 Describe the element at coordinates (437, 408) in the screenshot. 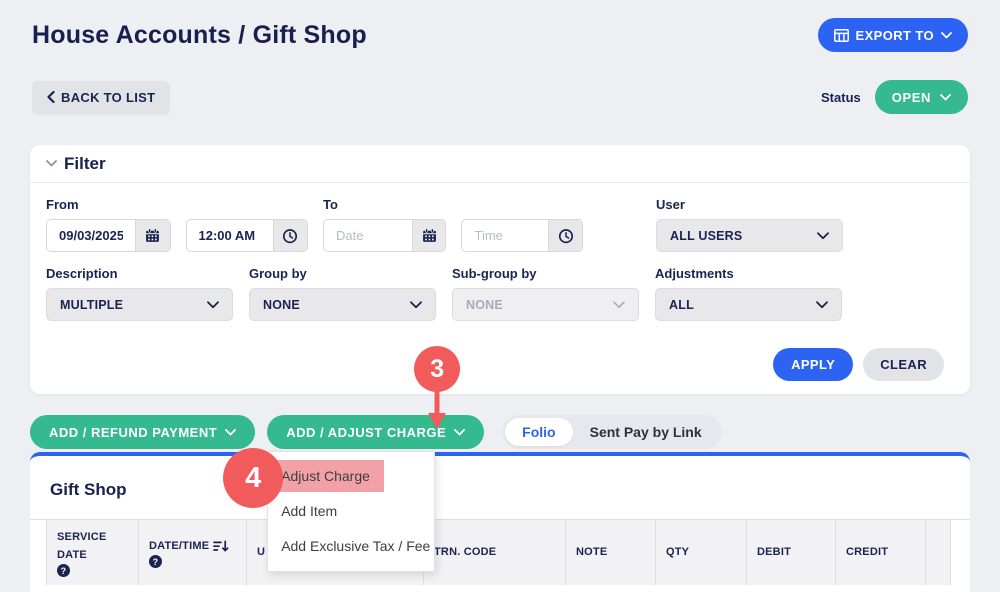

I see `annotation-arrow-icon` at that location.